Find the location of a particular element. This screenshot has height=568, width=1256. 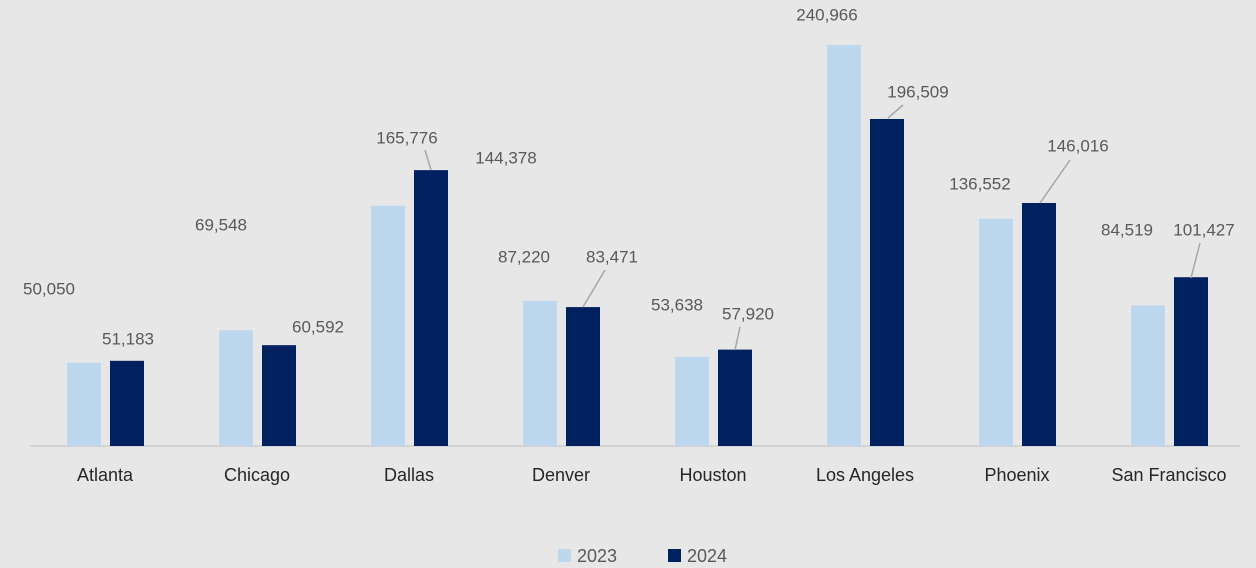

legend-label: 2024 is located at coordinates (707, 556).